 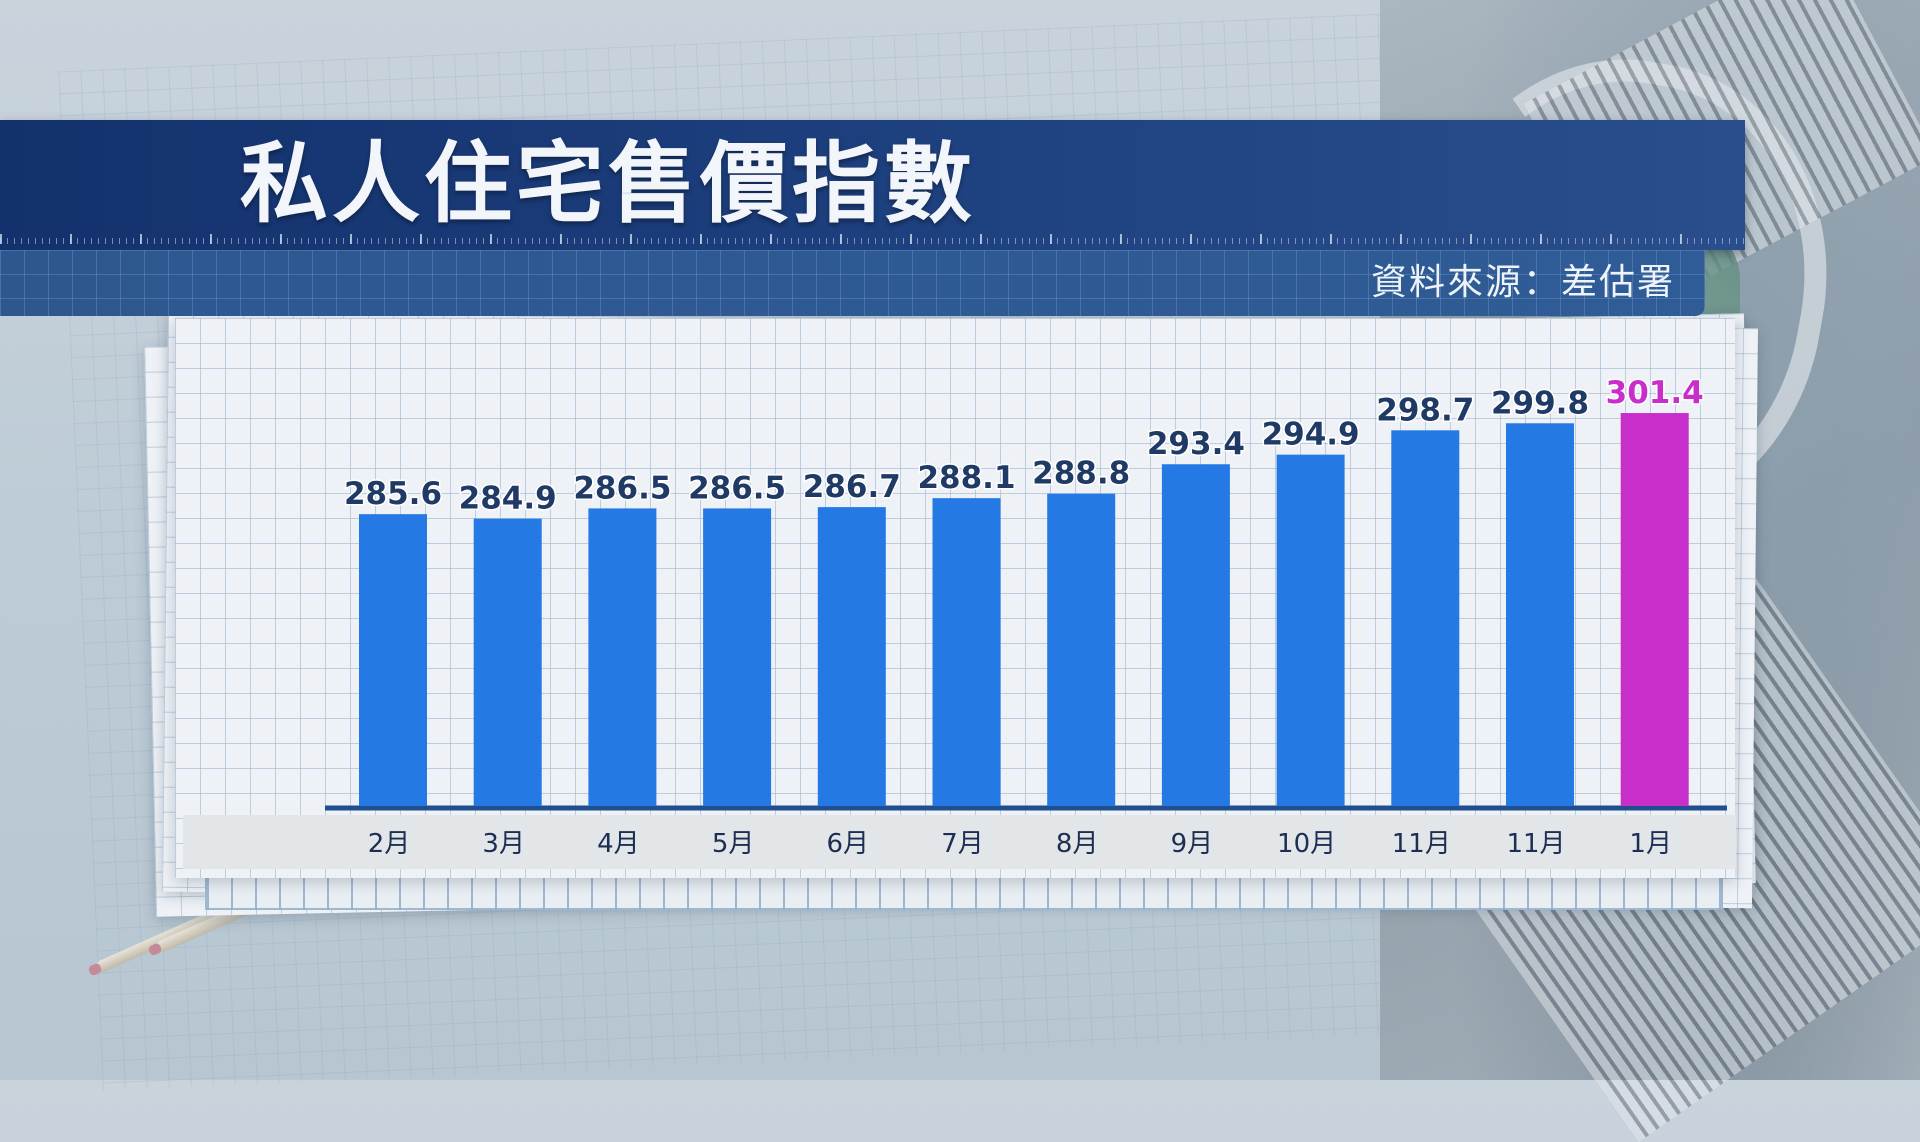 I want to click on x-tick-label-6: 7月, so click(x=962, y=844).